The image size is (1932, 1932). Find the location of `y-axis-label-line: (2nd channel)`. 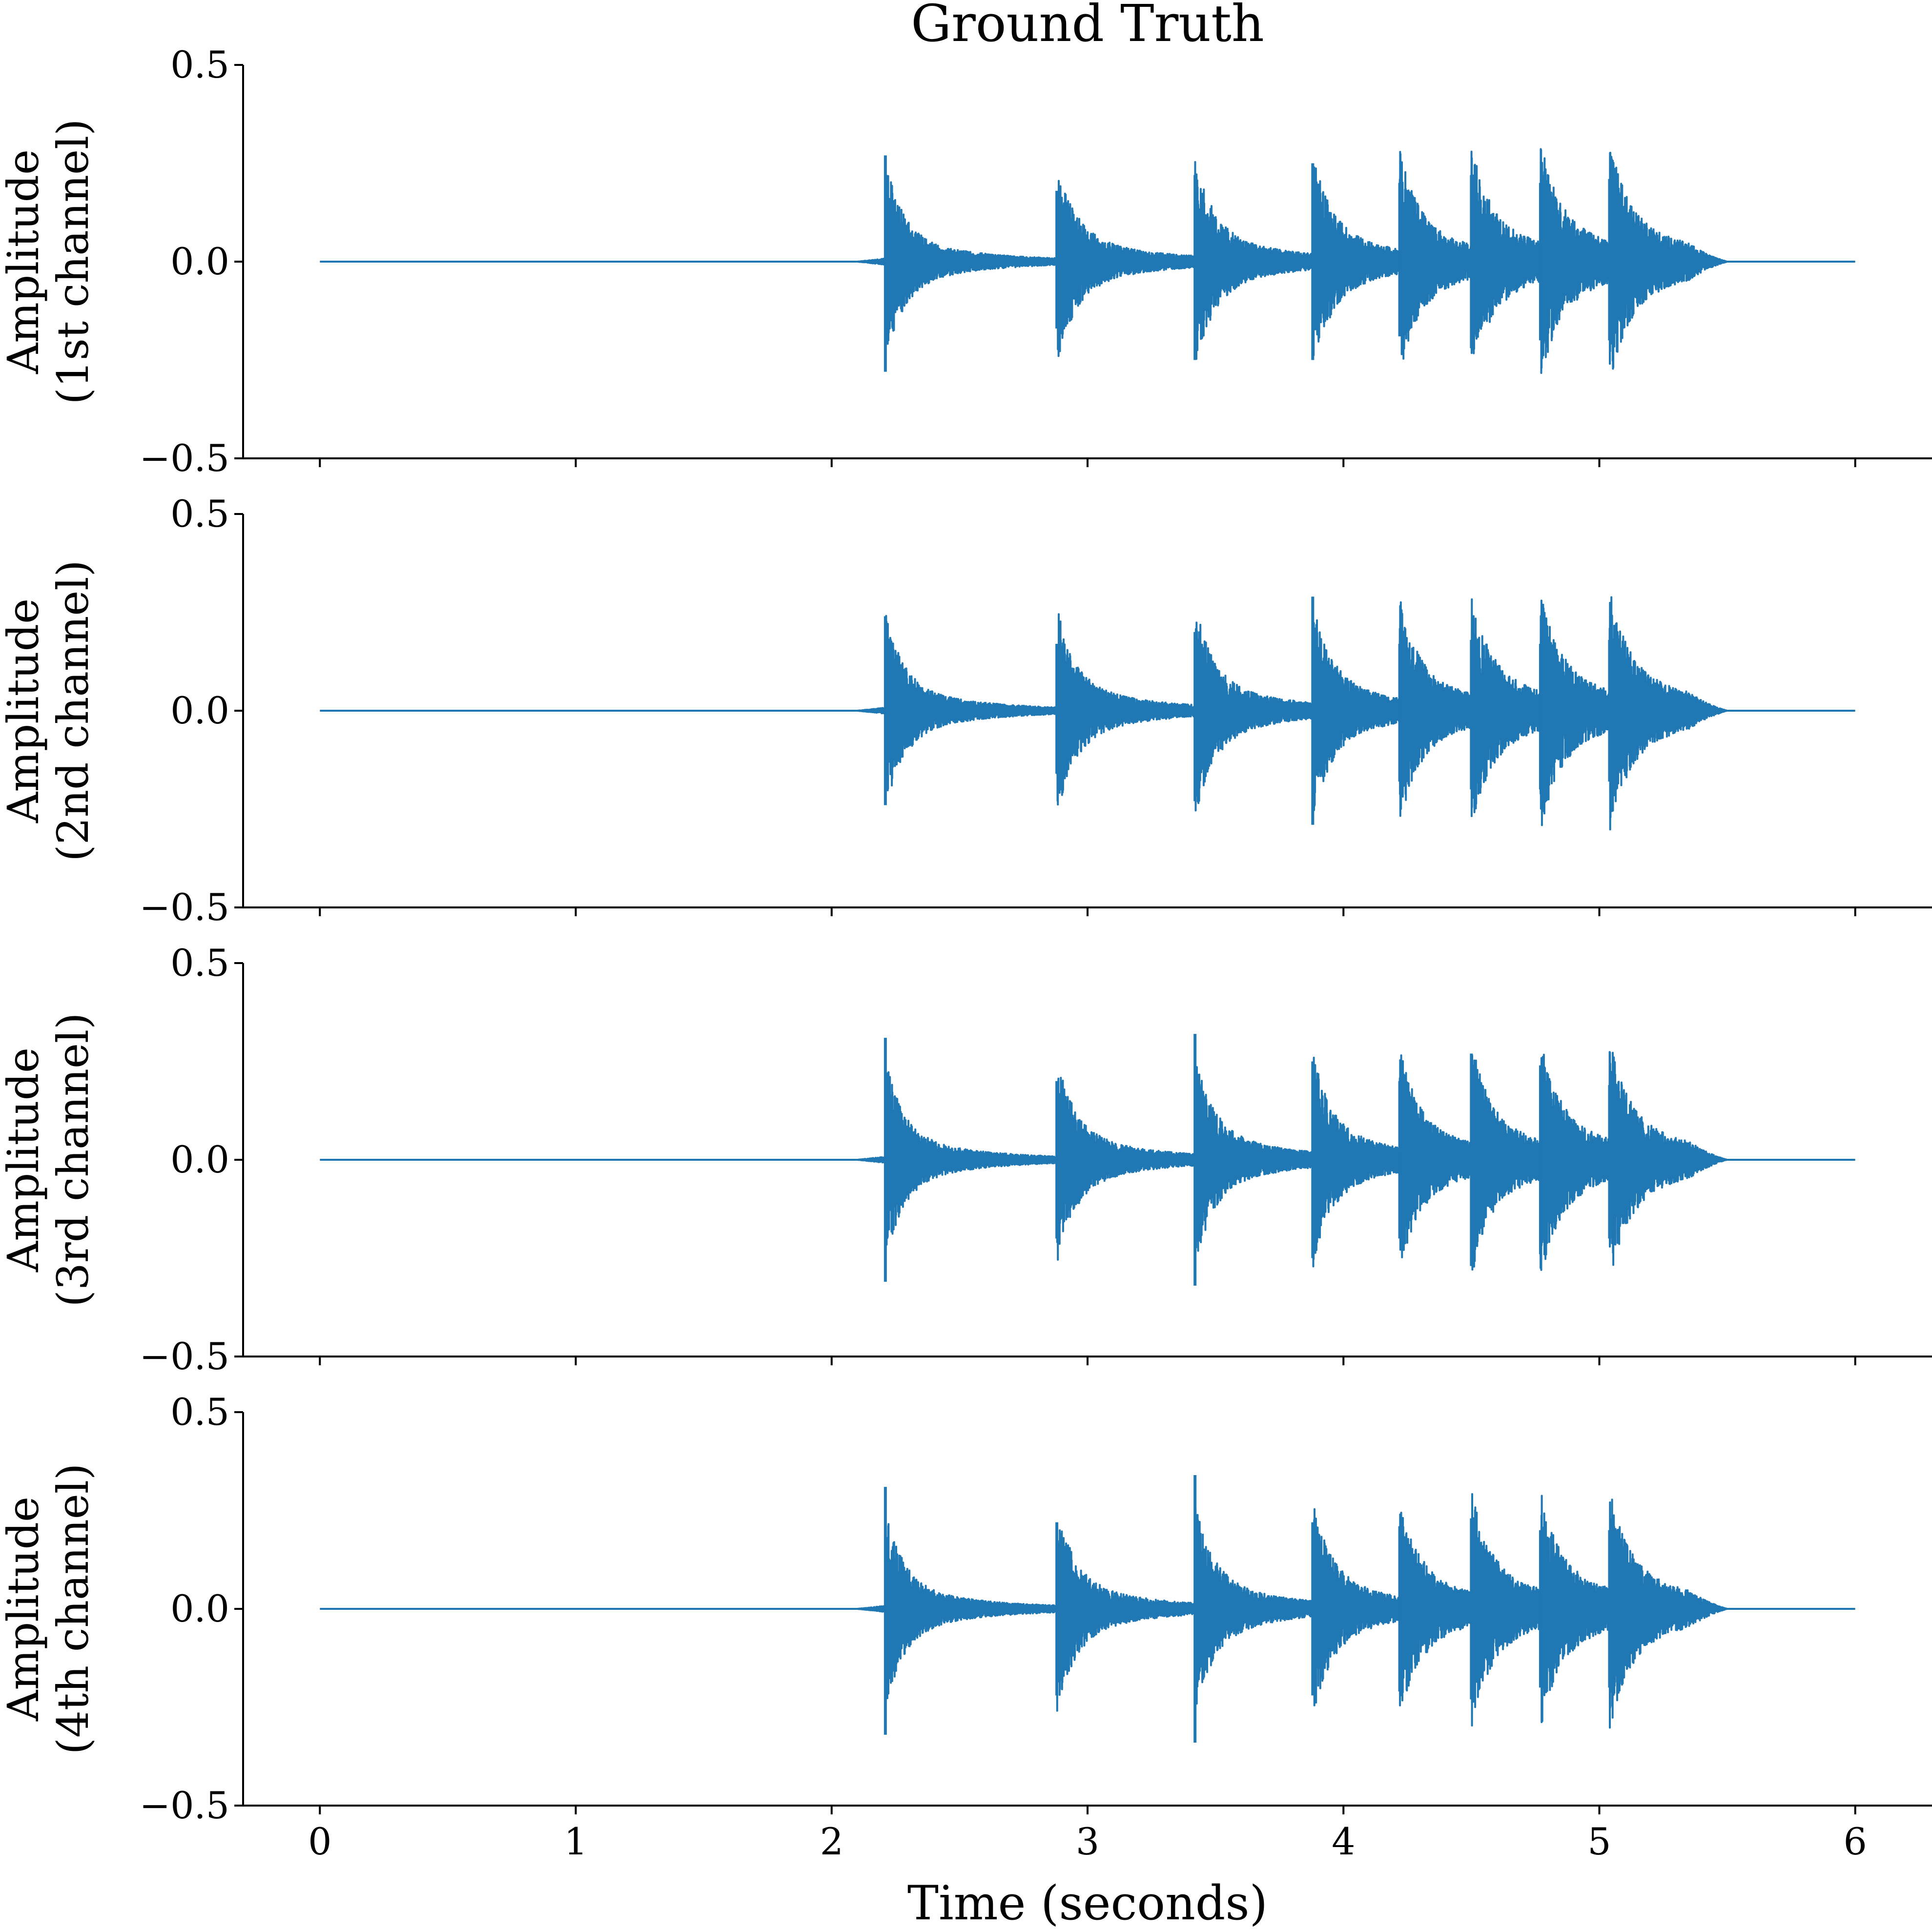

y-axis-label-line: (2nd channel) is located at coordinates (73, 711).